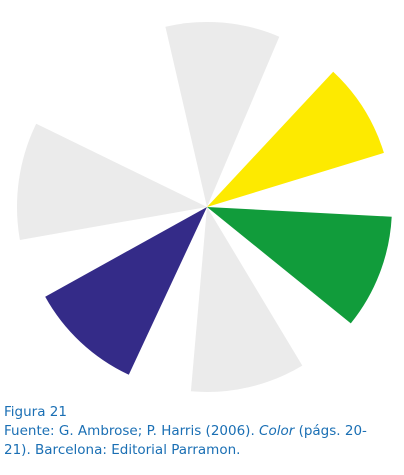 The height and width of the screenshot is (475, 404). What do you see at coordinates (295, 139) in the screenshot?
I see `segment-top-right` at bounding box center [295, 139].